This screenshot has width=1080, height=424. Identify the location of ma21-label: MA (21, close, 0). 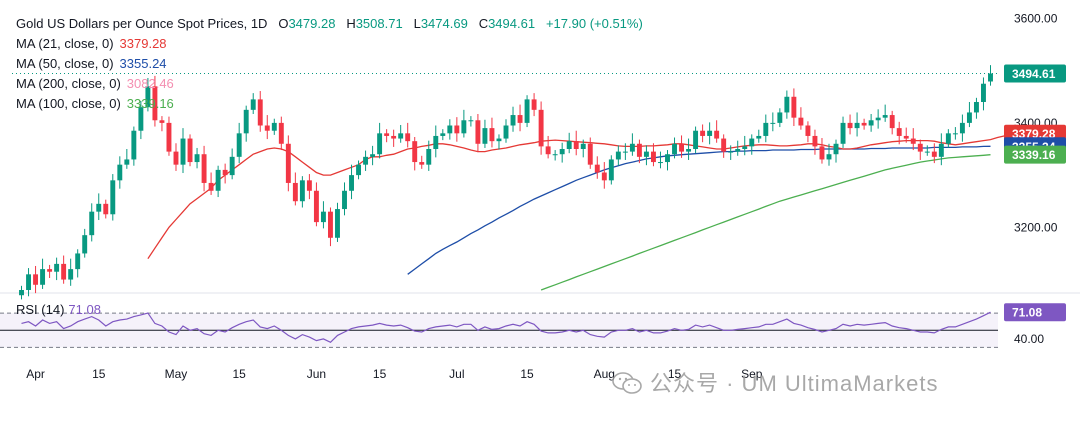
(65, 43).